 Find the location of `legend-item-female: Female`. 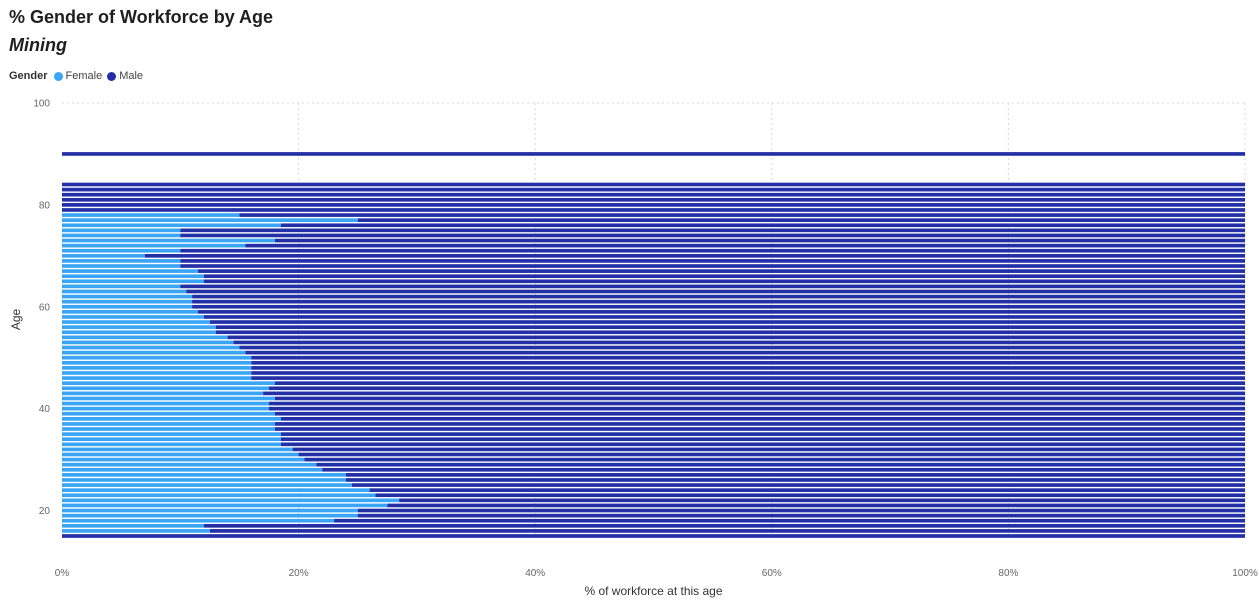

legend-item-female: Female is located at coordinates (77, 76).